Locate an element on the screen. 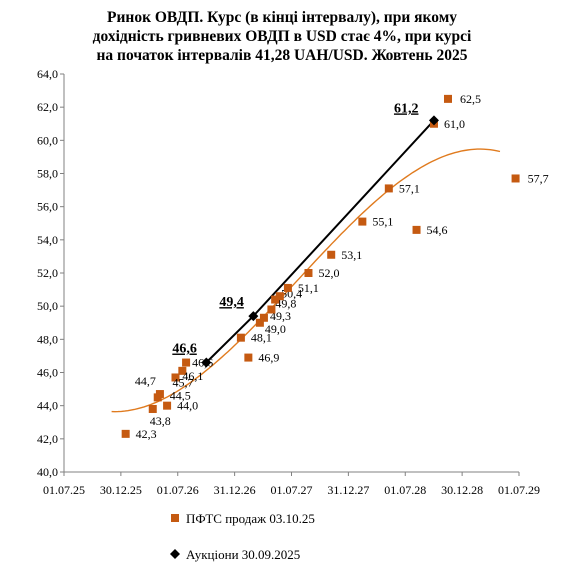  pfts-point-label: 62,5 is located at coordinates (470, 99).